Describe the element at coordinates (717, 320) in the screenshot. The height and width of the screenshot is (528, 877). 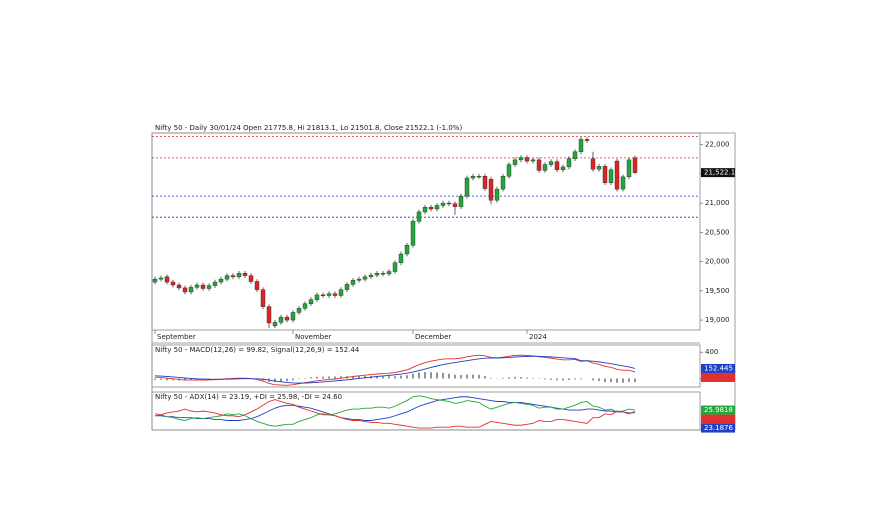
I see `y-tick-label: 19,000` at that location.